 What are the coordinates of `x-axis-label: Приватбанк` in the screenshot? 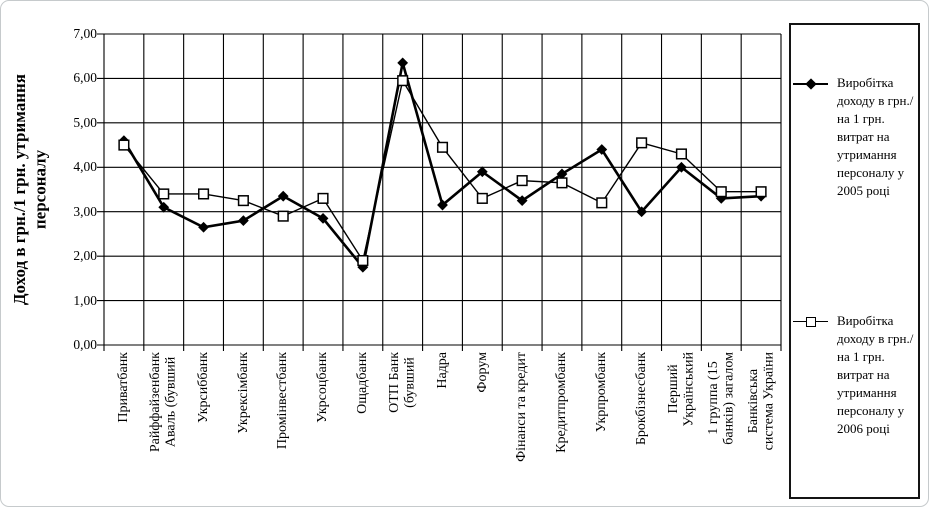 It's located at (124, 387).